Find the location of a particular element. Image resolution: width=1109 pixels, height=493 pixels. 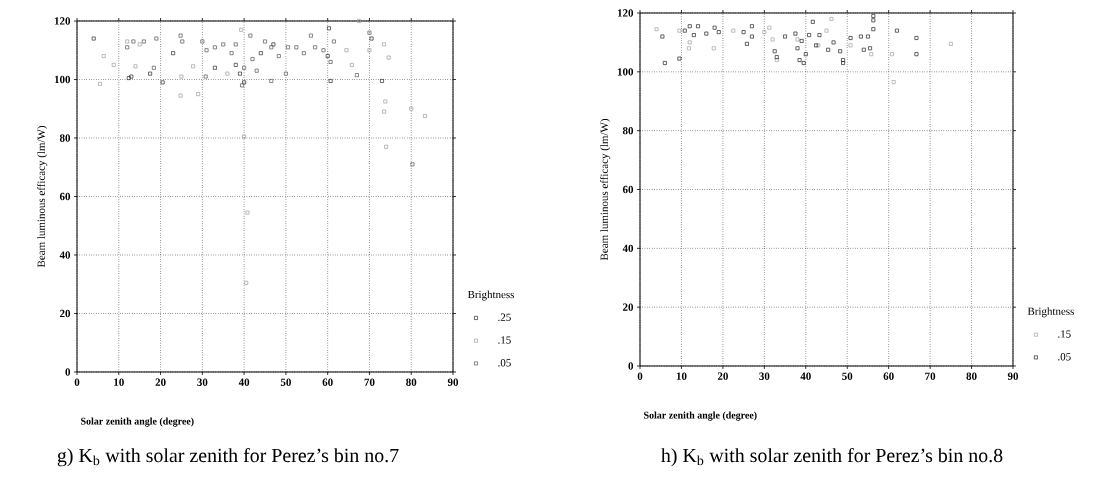

y-tick-label: 80 is located at coordinates (628, 130).